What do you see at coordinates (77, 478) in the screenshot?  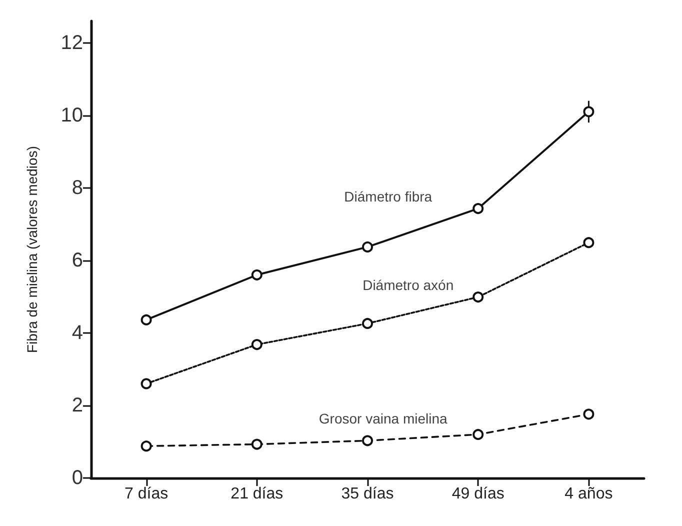 I see `y-tick-label: 0` at bounding box center [77, 478].